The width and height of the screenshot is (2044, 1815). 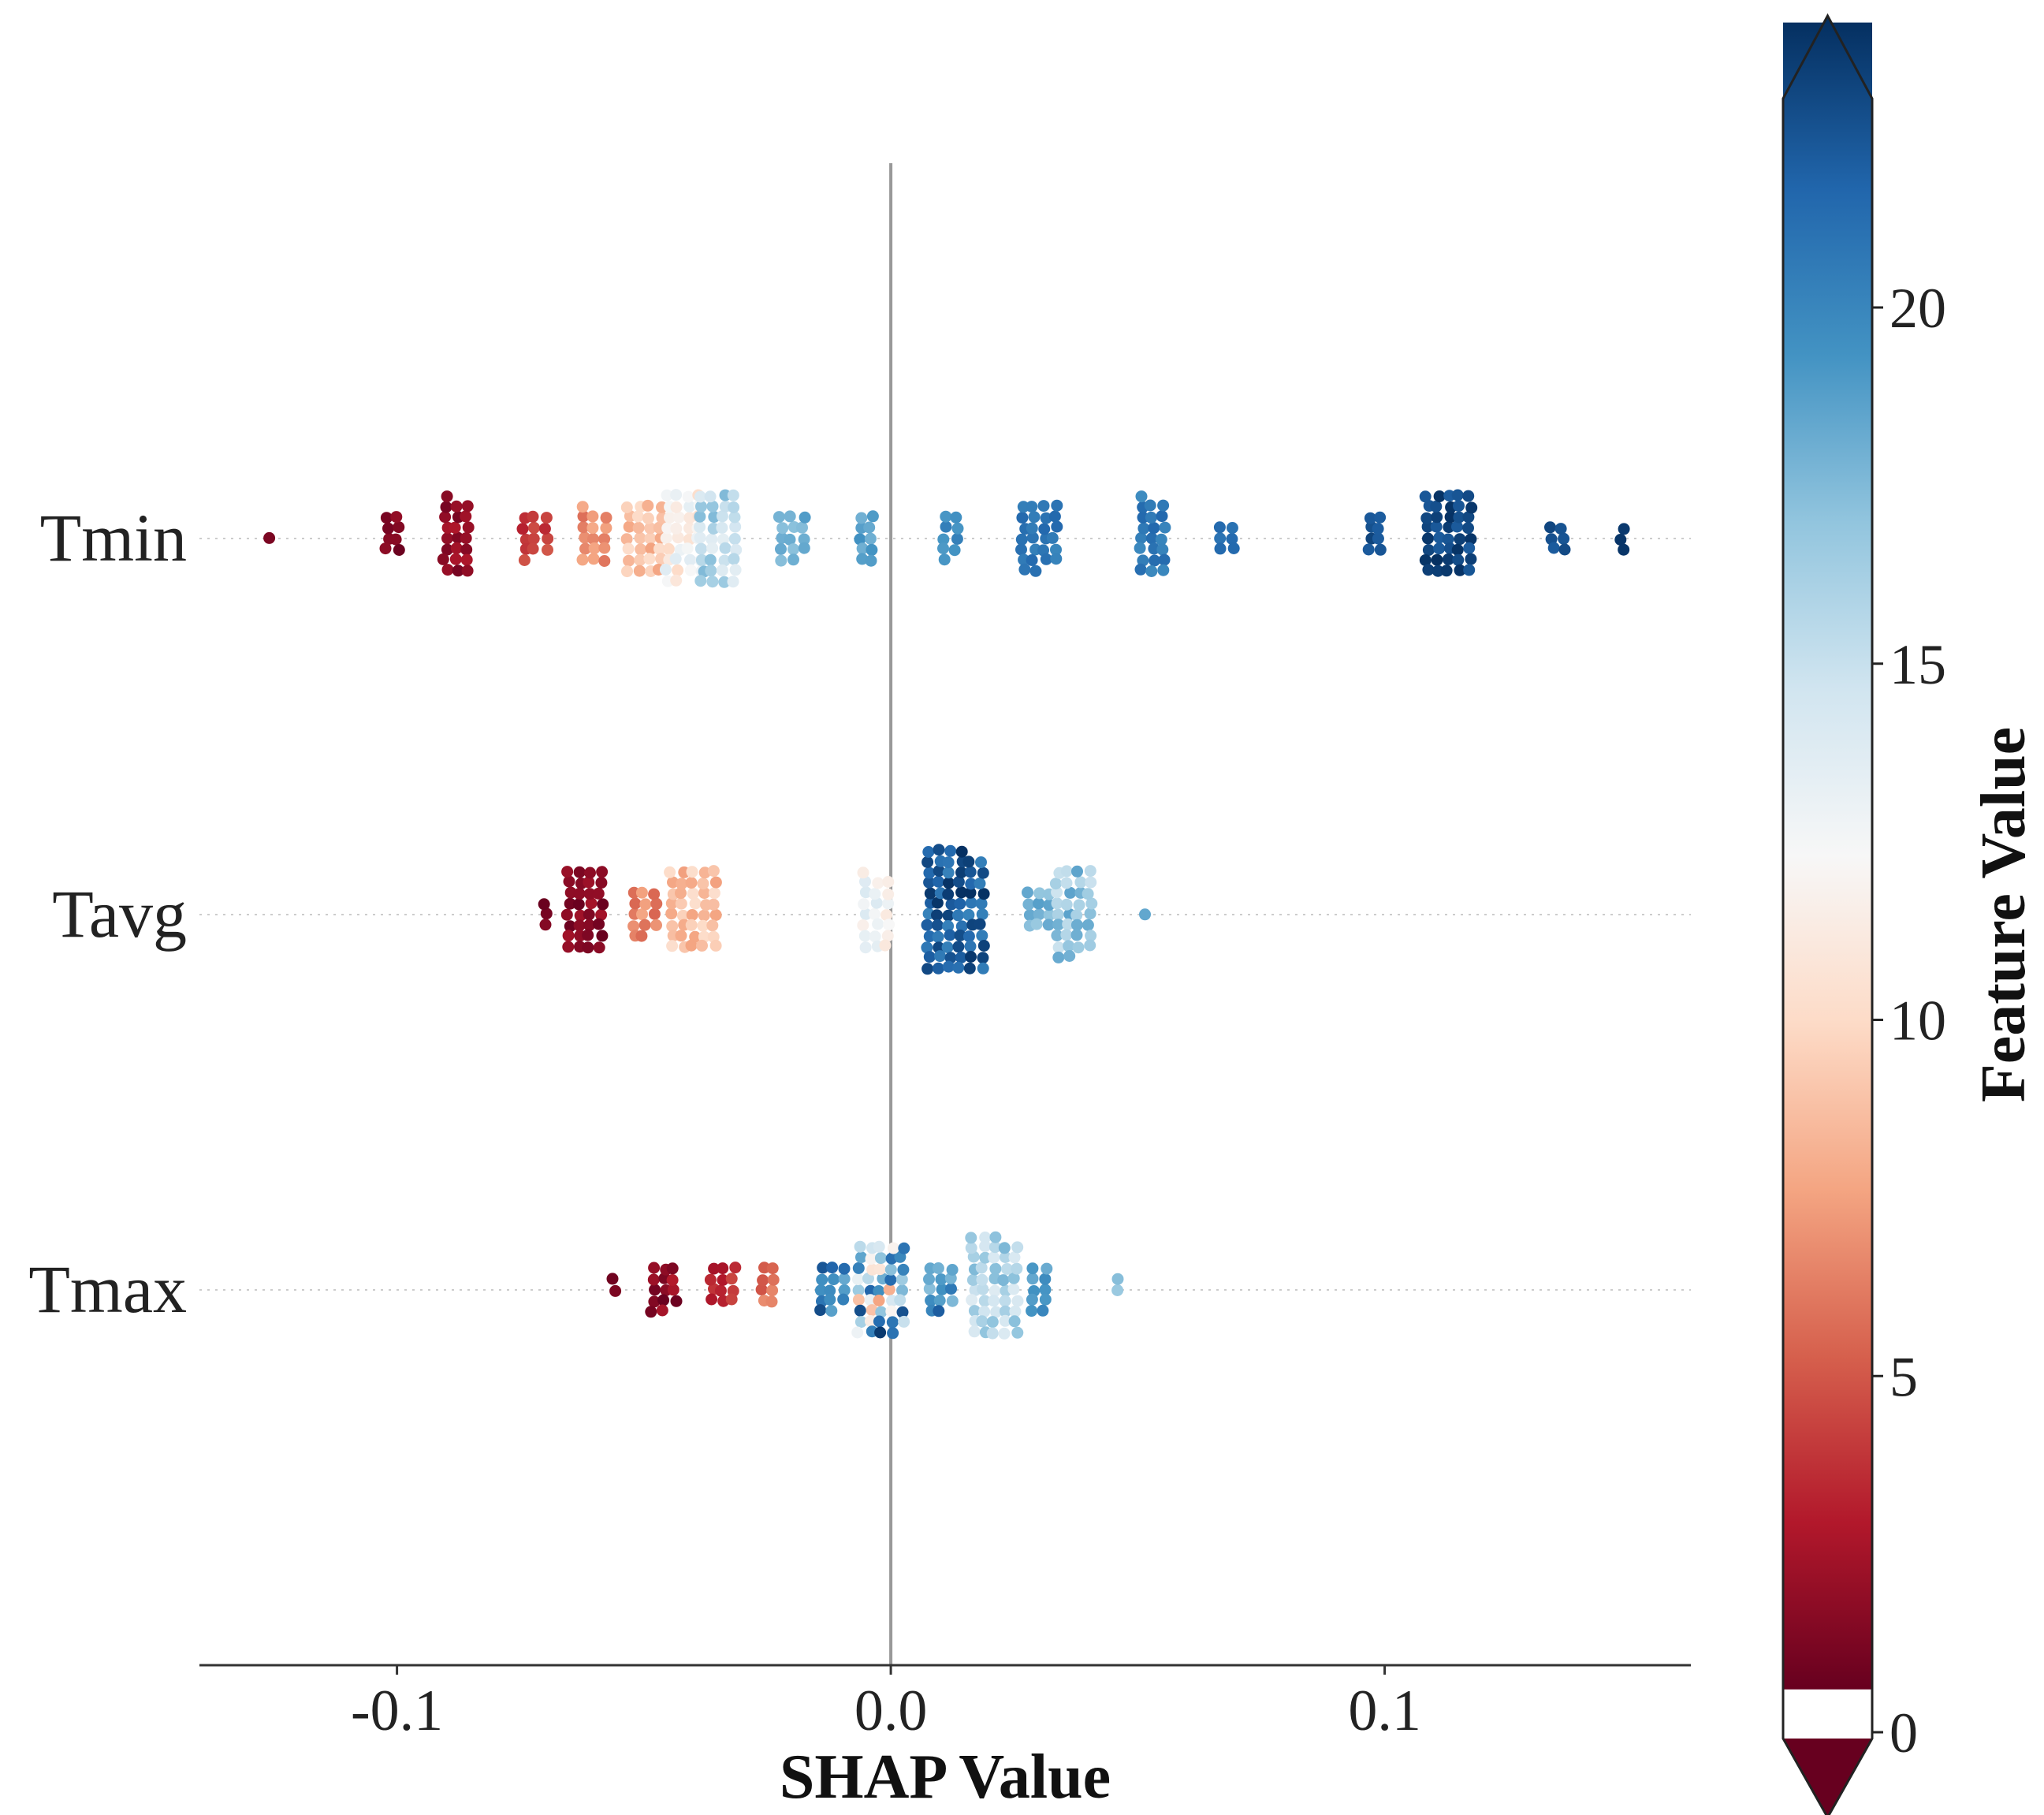 I want to click on colorbar-outline, so click(x=1828, y=914).